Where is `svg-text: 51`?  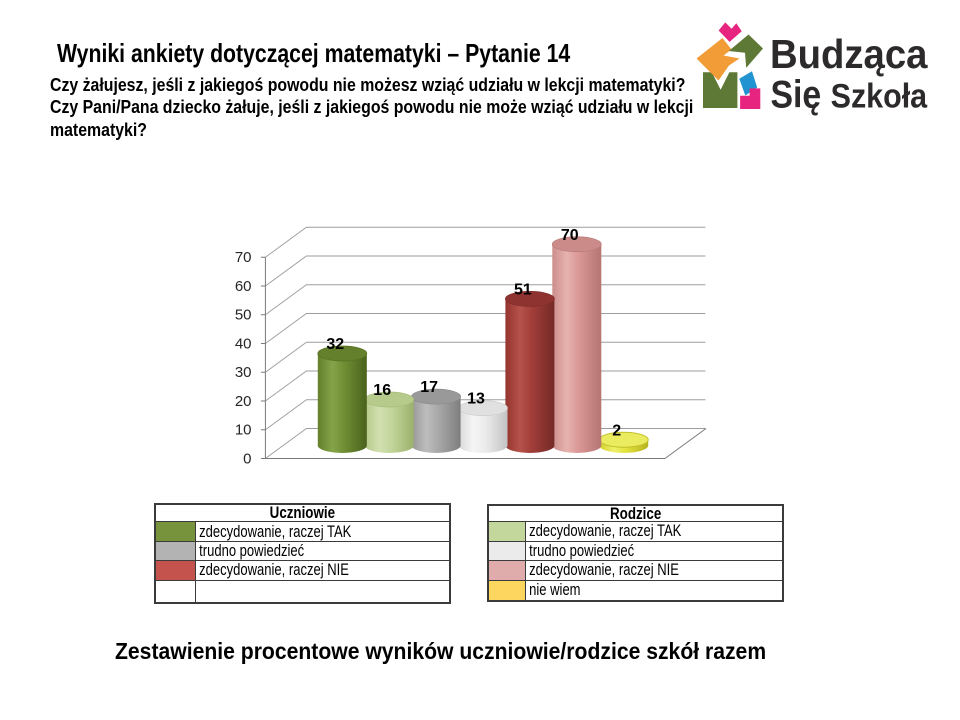
svg-text: 51 is located at coordinates (523, 289).